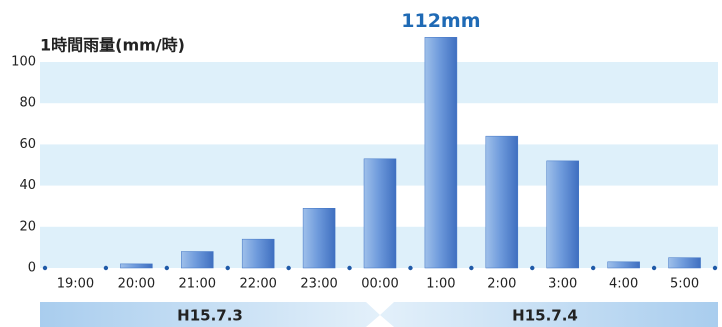 This screenshot has width=722, height=327. I want to click on date-label: H15.7.3, so click(210, 316).